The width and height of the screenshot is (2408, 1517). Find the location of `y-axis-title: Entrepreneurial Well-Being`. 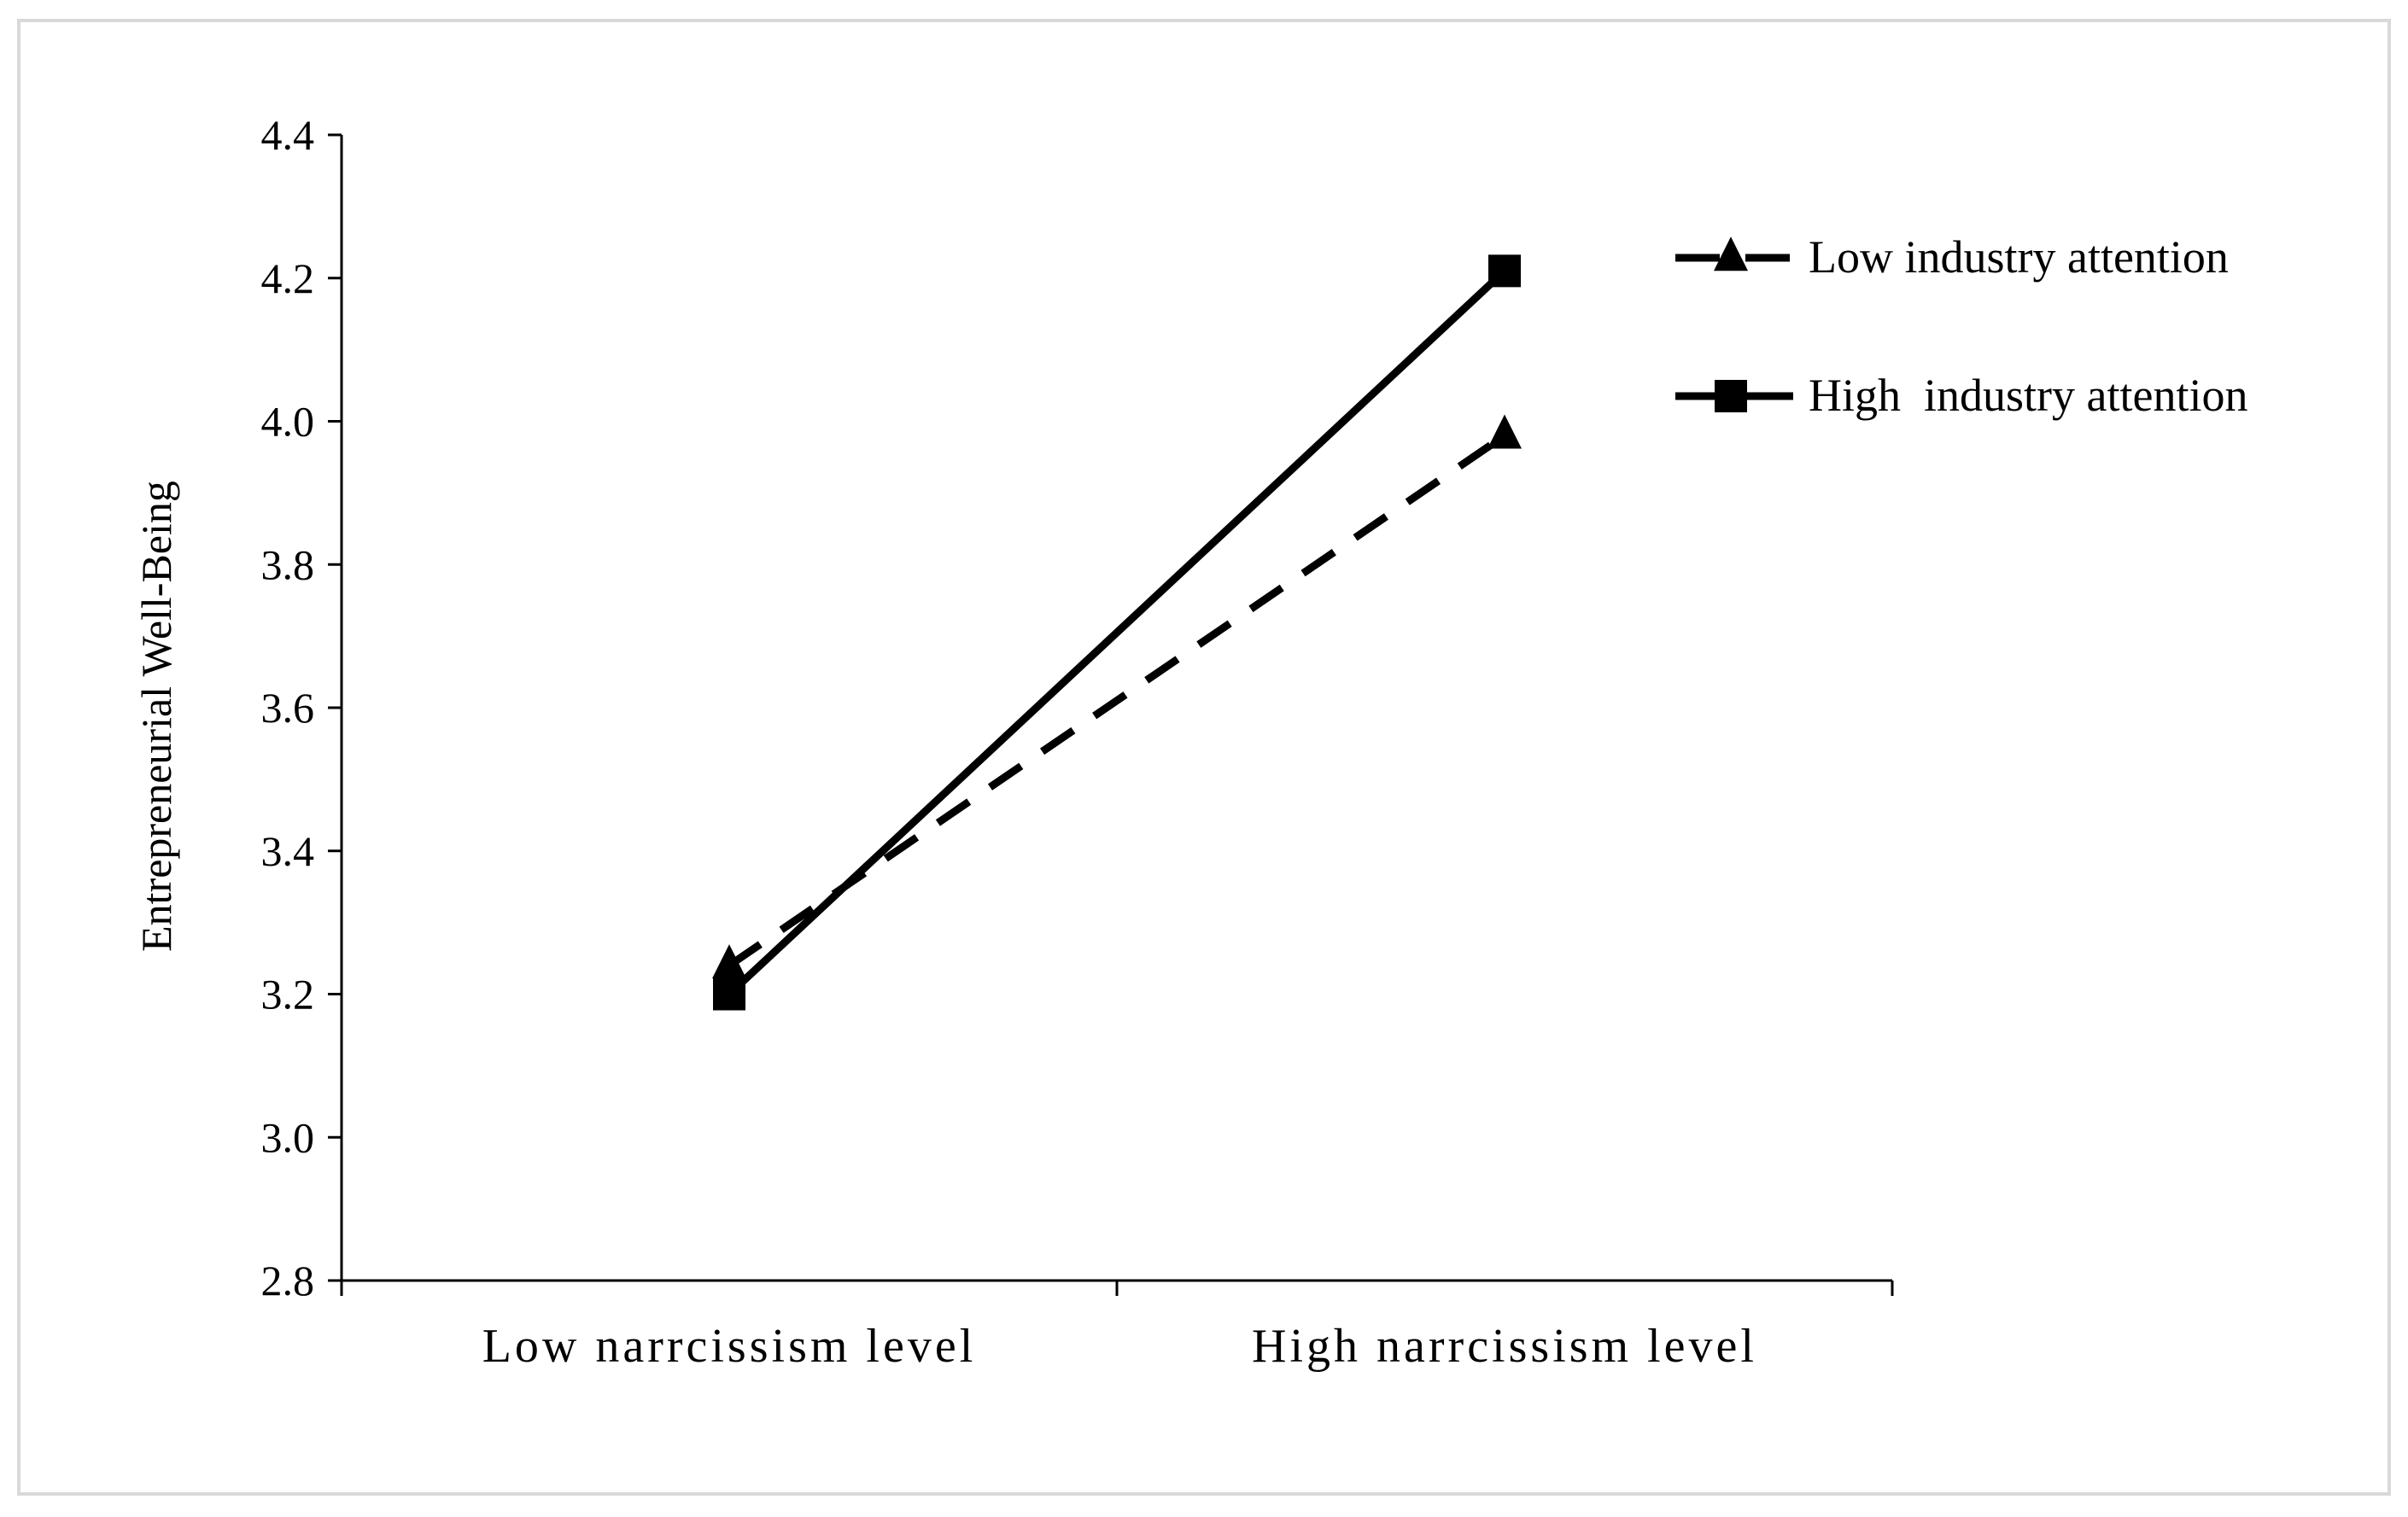

y-axis-title: Entrepreneurial Well-Being is located at coordinates (156, 716).